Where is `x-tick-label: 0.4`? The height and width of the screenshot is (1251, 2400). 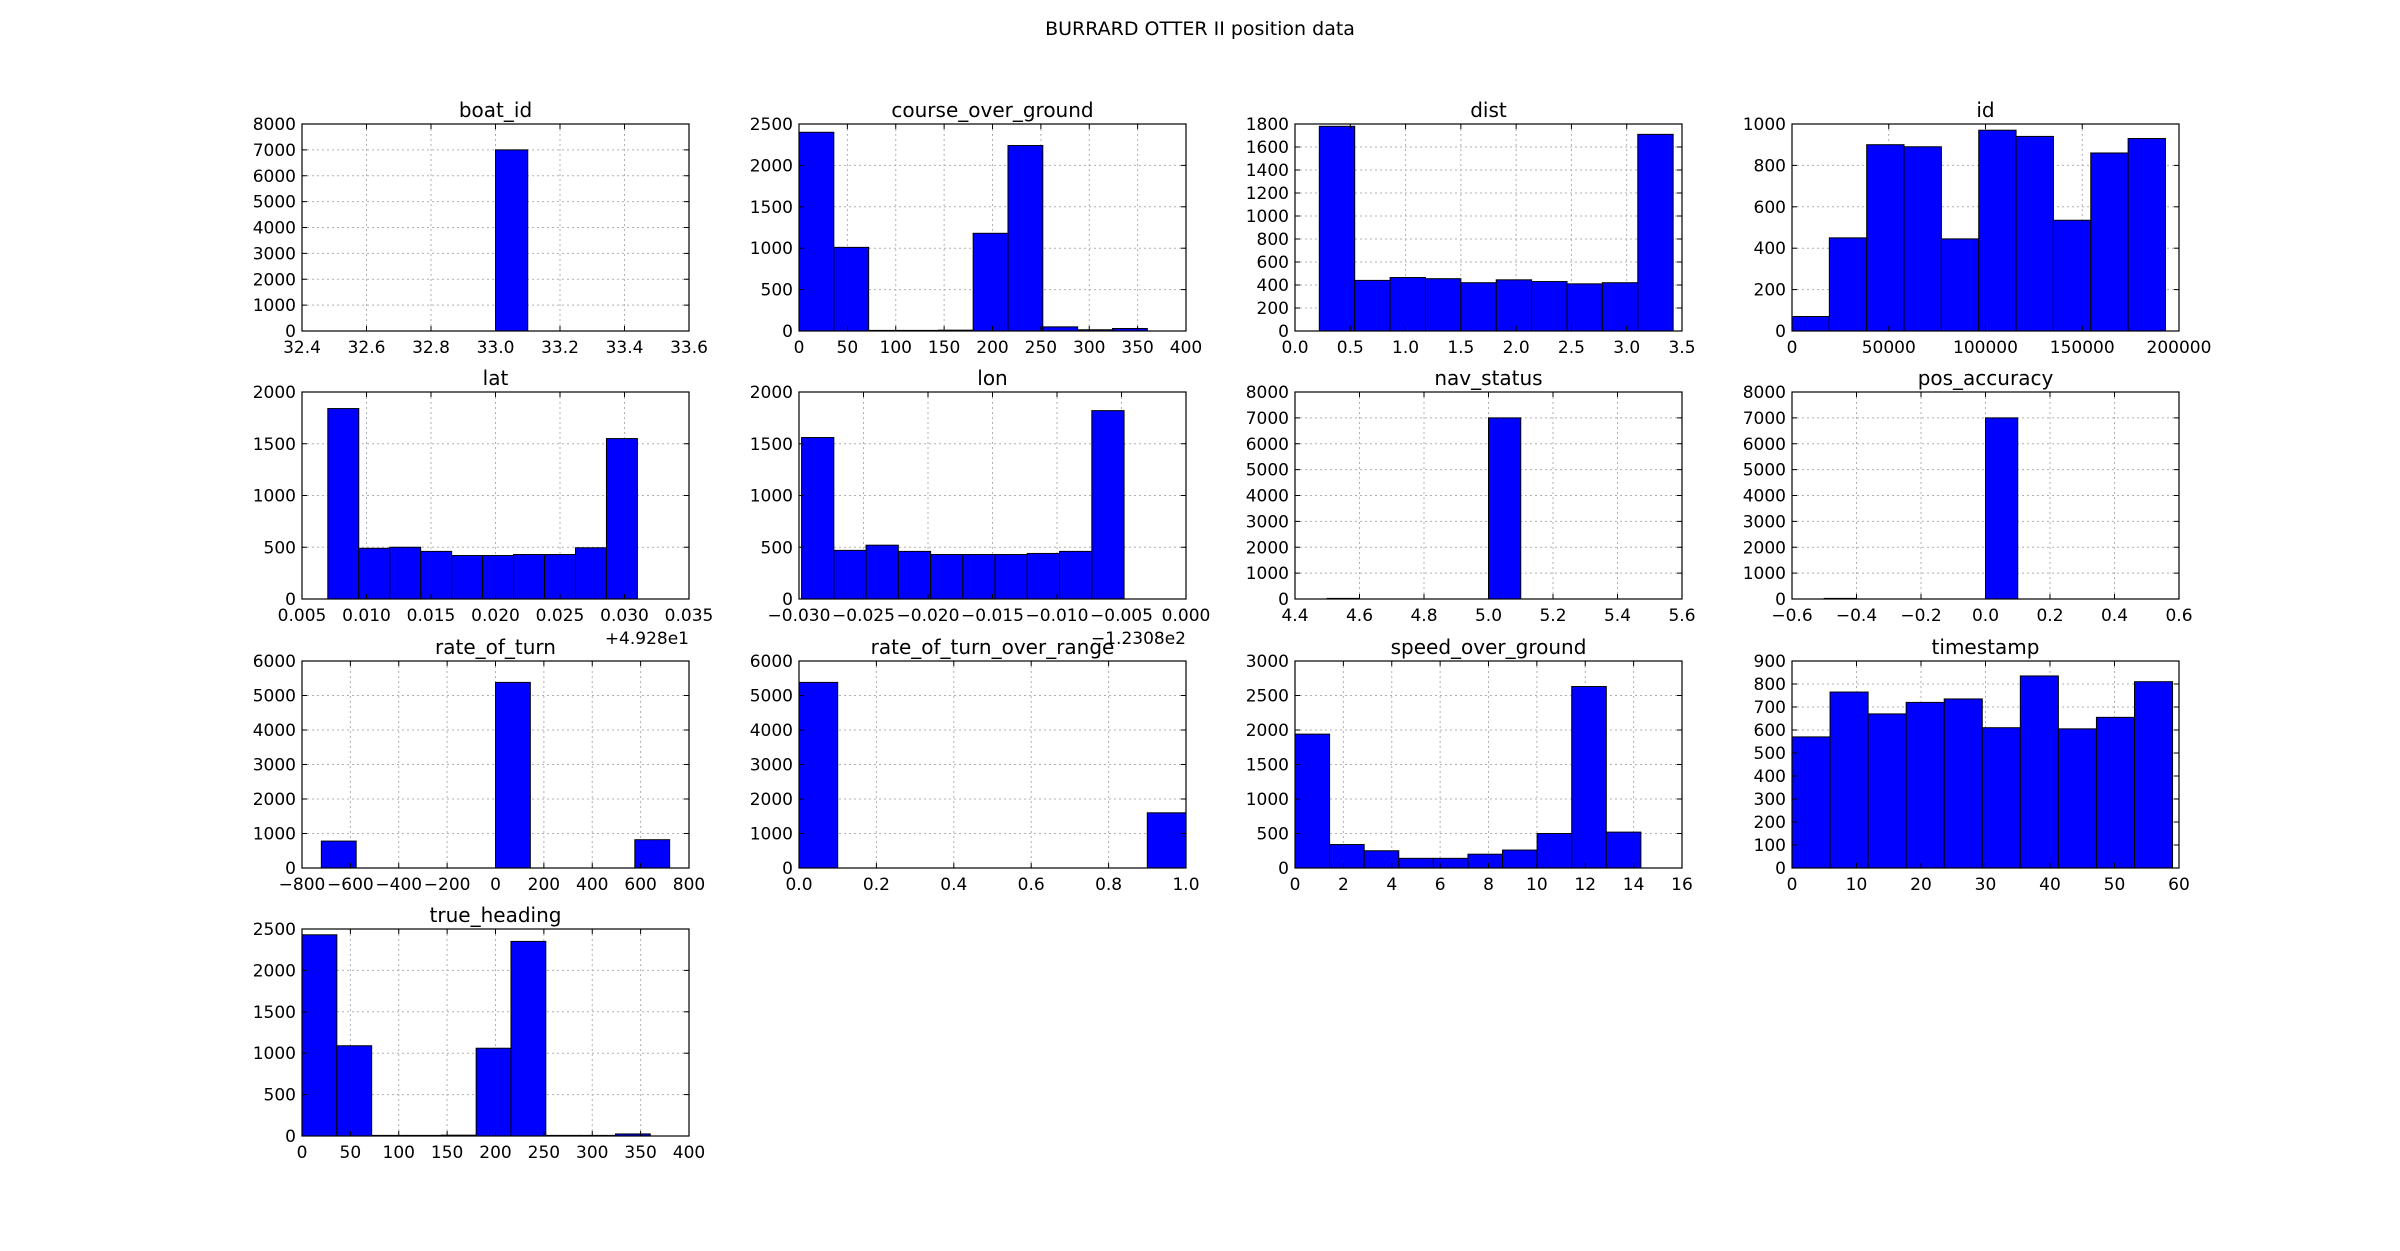 x-tick-label: 0.4 is located at coordinates (2114, 616).